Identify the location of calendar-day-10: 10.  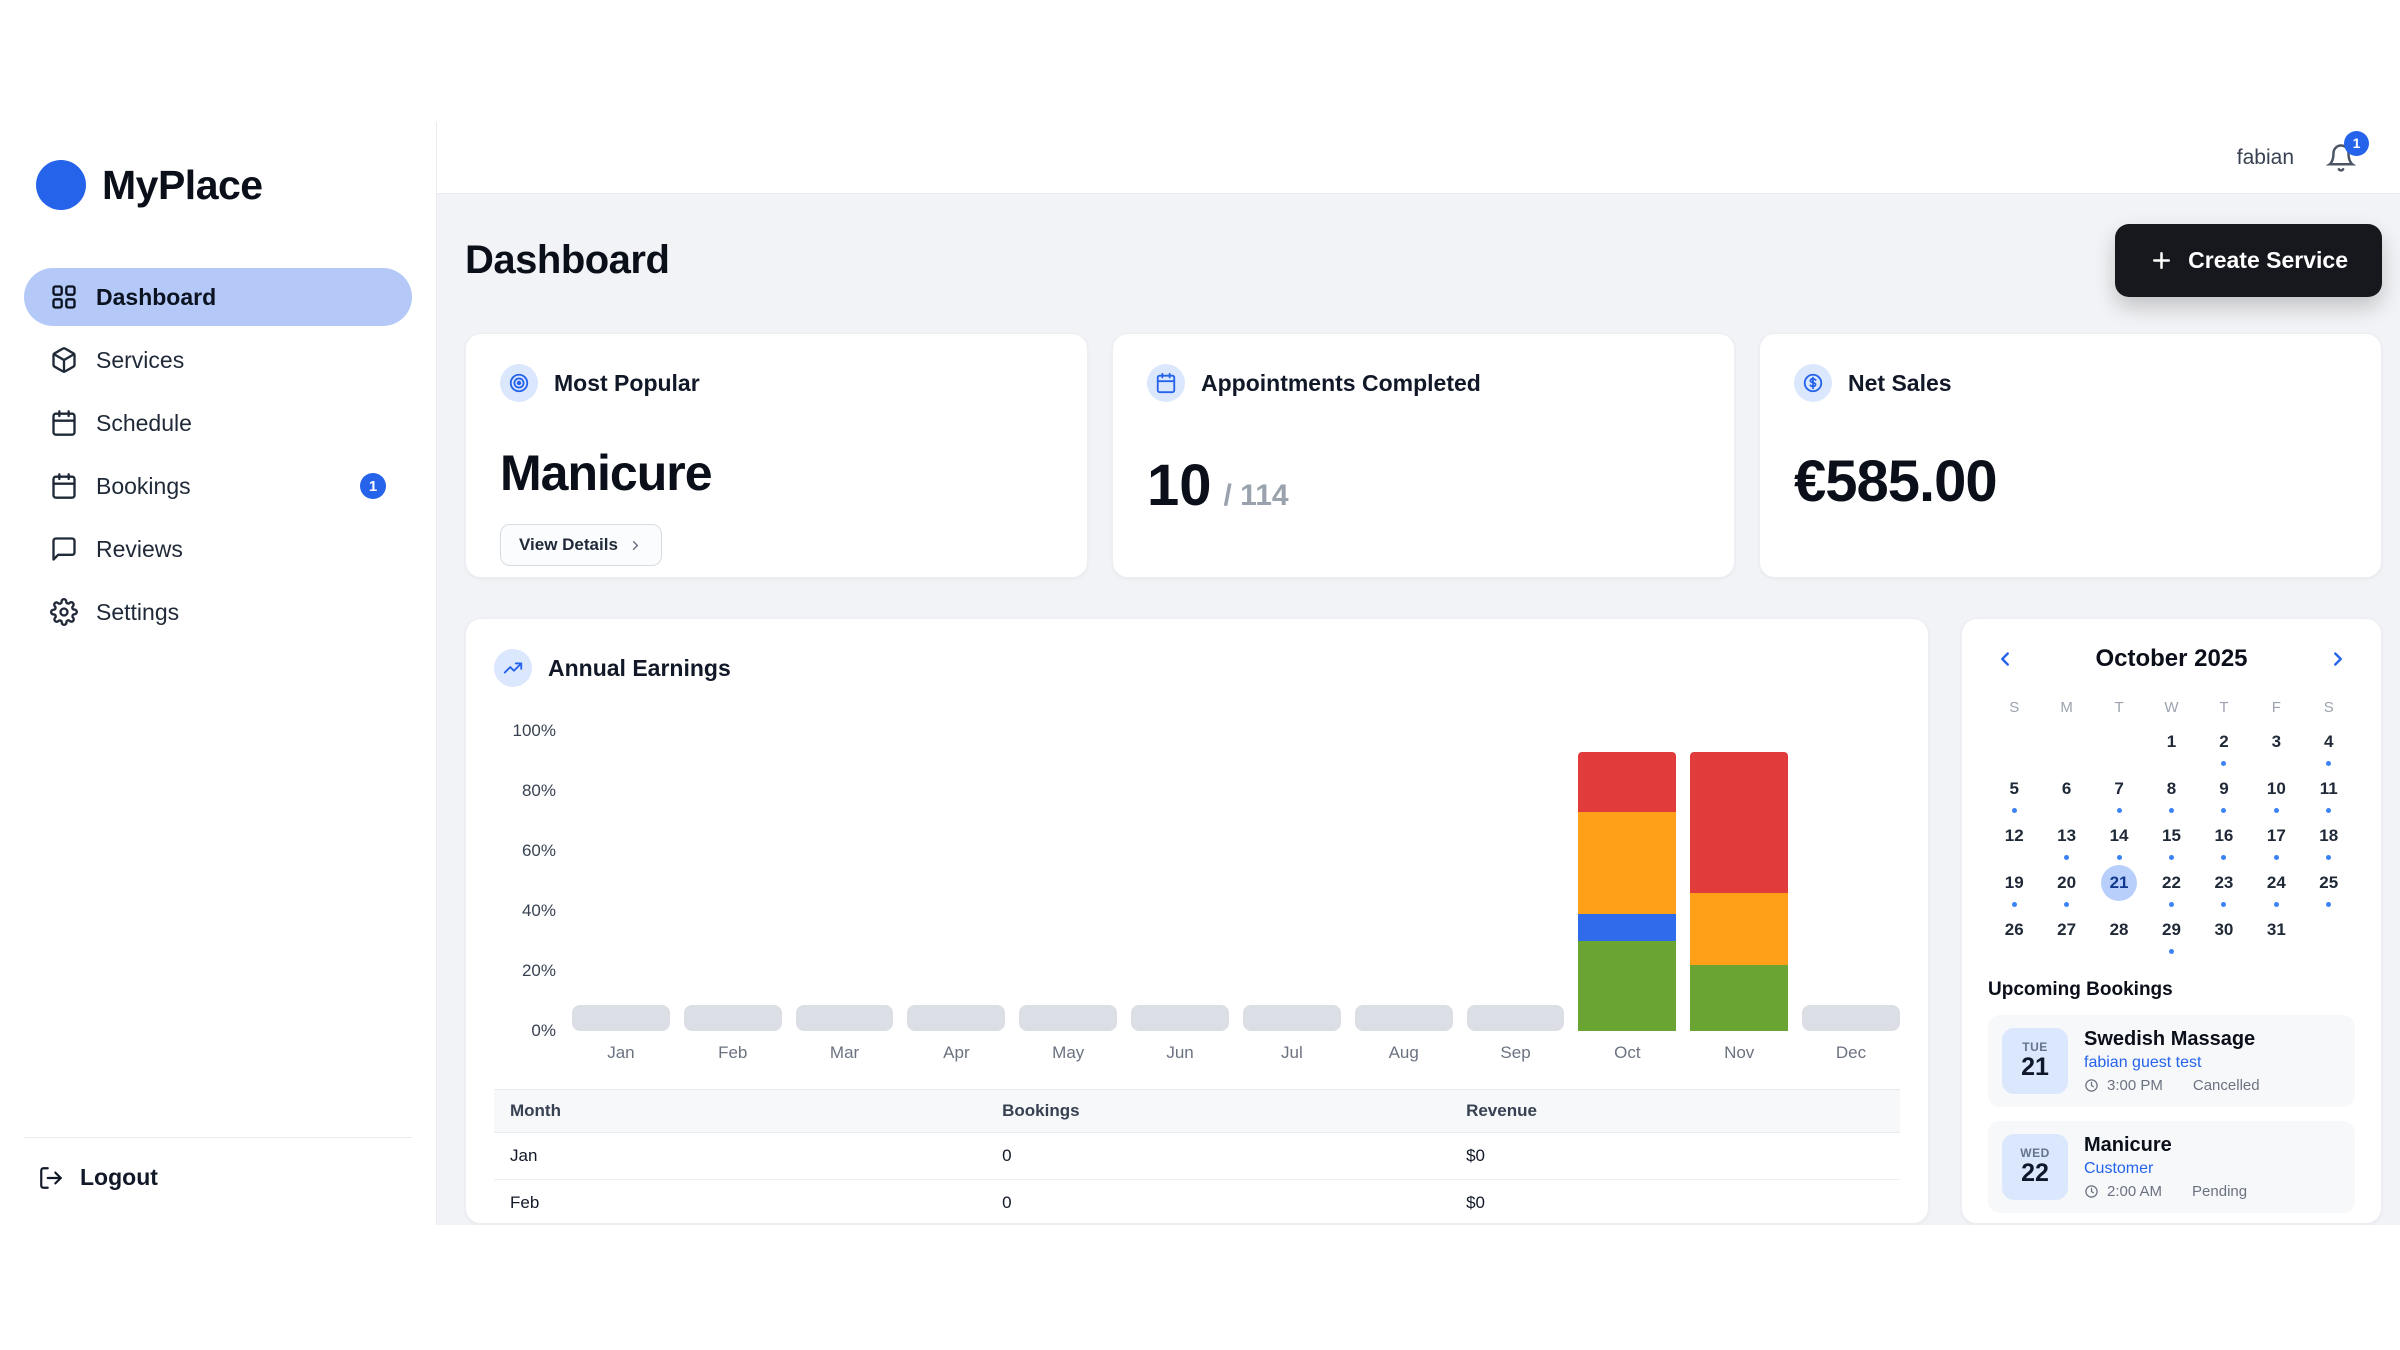
(2276, 793).